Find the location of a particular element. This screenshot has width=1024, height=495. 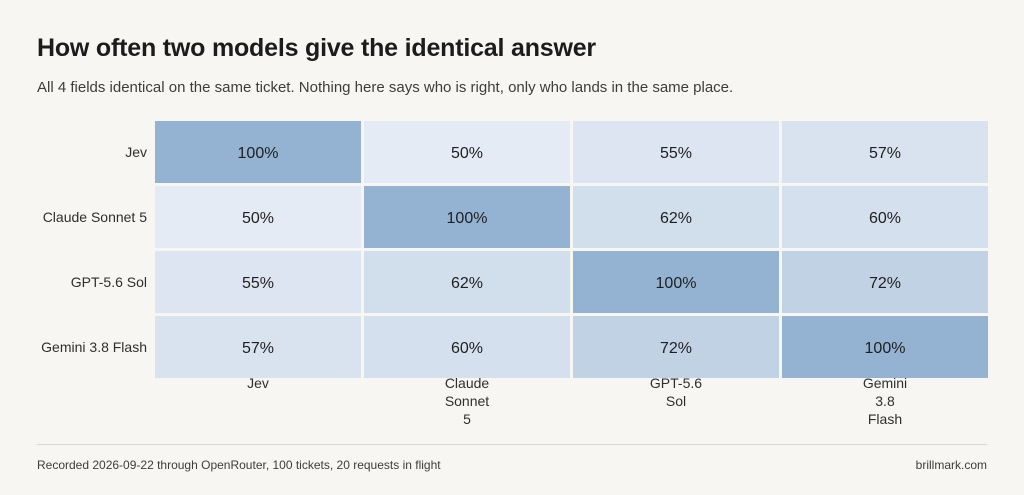

column-label: GPT-5.6 Sol is located at coordinates (676, 392).